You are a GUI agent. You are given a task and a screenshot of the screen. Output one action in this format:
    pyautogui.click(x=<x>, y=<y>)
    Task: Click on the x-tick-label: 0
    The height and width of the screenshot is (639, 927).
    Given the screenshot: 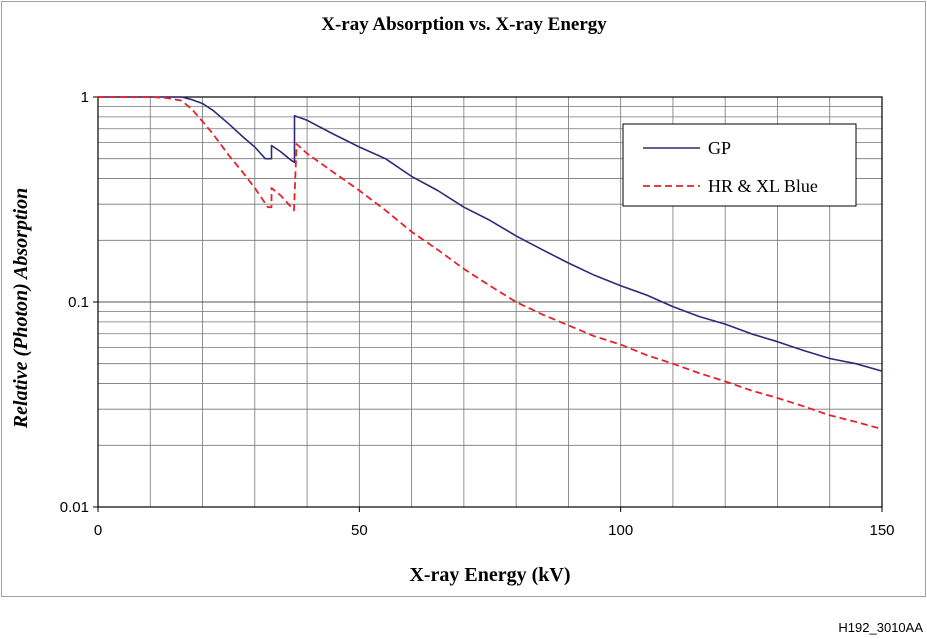 What is the action you would take?
    pyautogui.click(x=98, y=530)
    